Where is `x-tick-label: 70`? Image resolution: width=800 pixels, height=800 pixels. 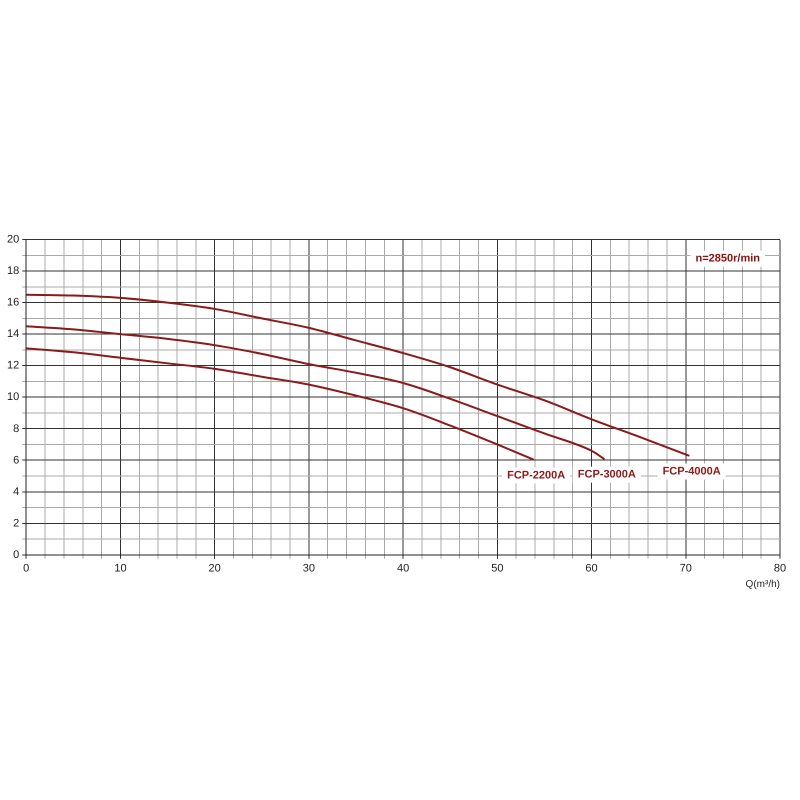
x-tick-label: 70 is located at coordinates (686, 568).